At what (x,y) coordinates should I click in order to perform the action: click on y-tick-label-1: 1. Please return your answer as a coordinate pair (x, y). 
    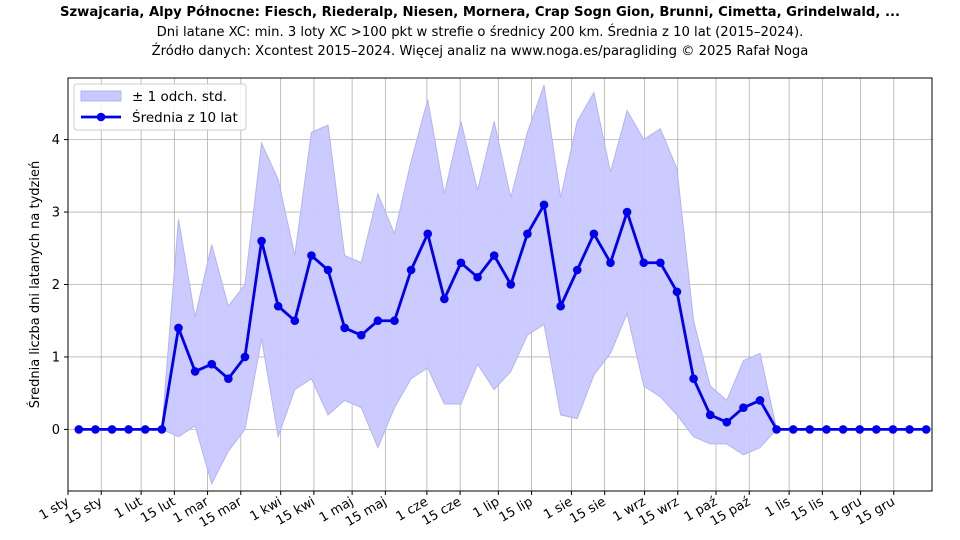
    Looking at the image, I should click on (56, 357).